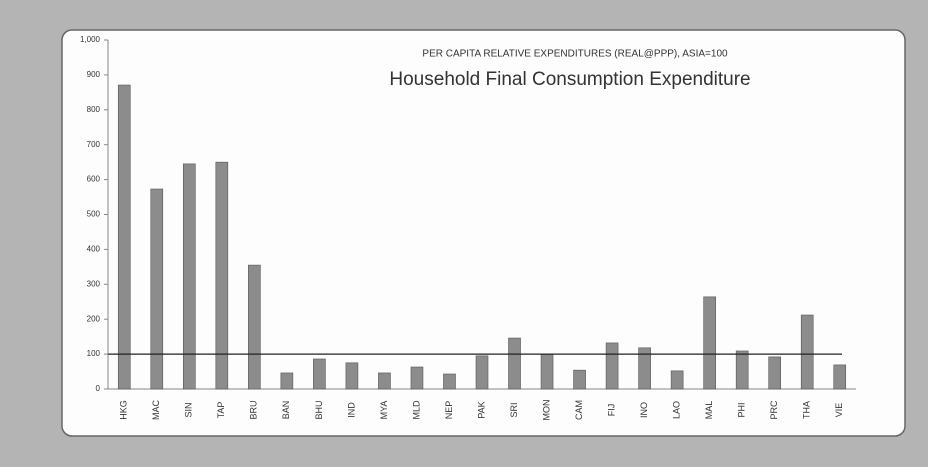  What do you see at coordinates (569, 79) in the screenshot?
I see `chart-subtitle: Household Final Consumption Expenditure` at bounding box center [569, 79].